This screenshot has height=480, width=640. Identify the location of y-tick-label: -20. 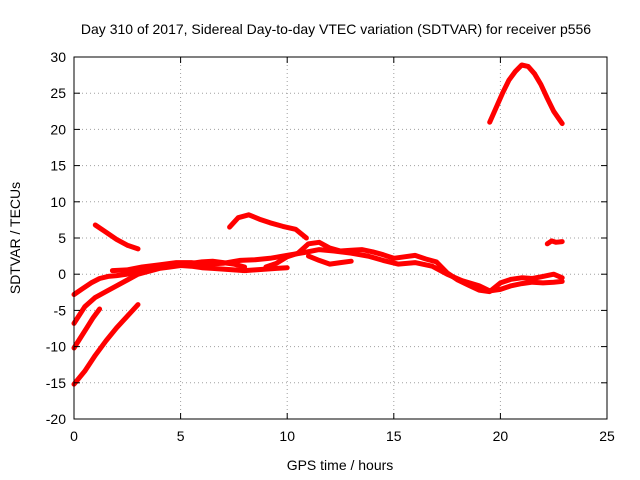
(56, 419).